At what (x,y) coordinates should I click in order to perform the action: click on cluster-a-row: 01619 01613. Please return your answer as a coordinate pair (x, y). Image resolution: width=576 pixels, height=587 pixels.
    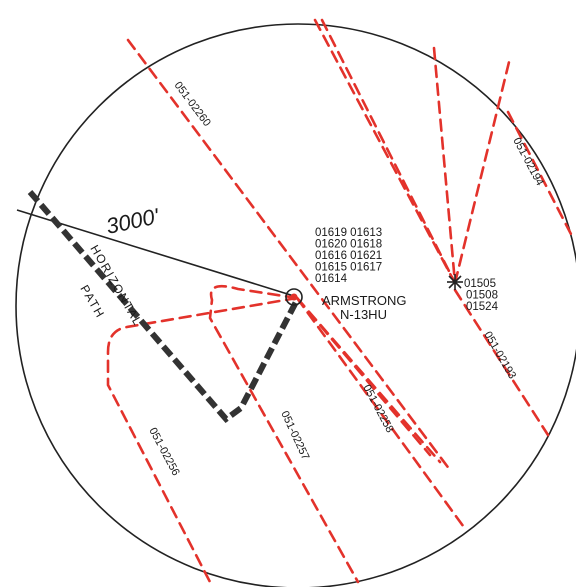
    Looking at the image, I should click on (348, 233).